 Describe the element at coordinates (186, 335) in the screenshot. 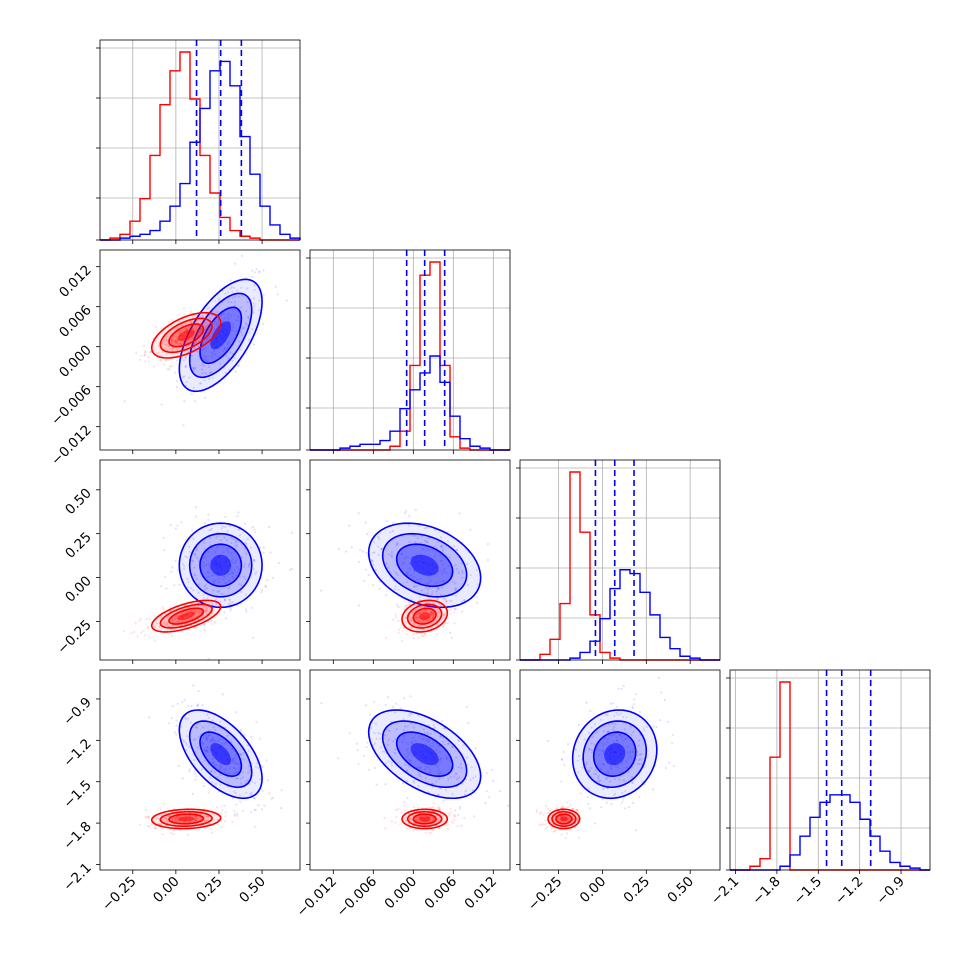

I see `density-fill` at that location.